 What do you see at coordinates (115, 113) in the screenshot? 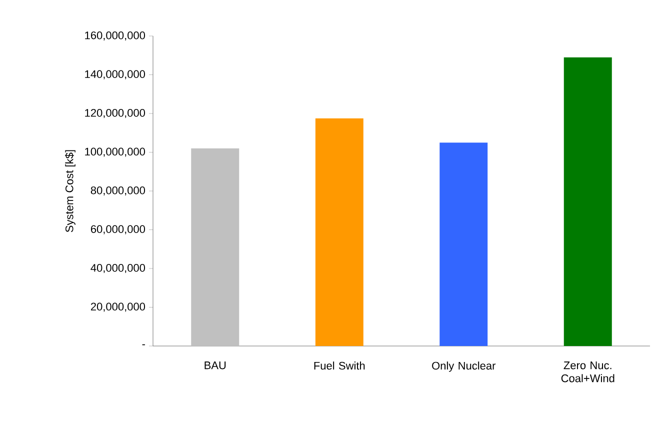
I see `y-tick-label: 120,000,000` at bounding box center [115, 113].